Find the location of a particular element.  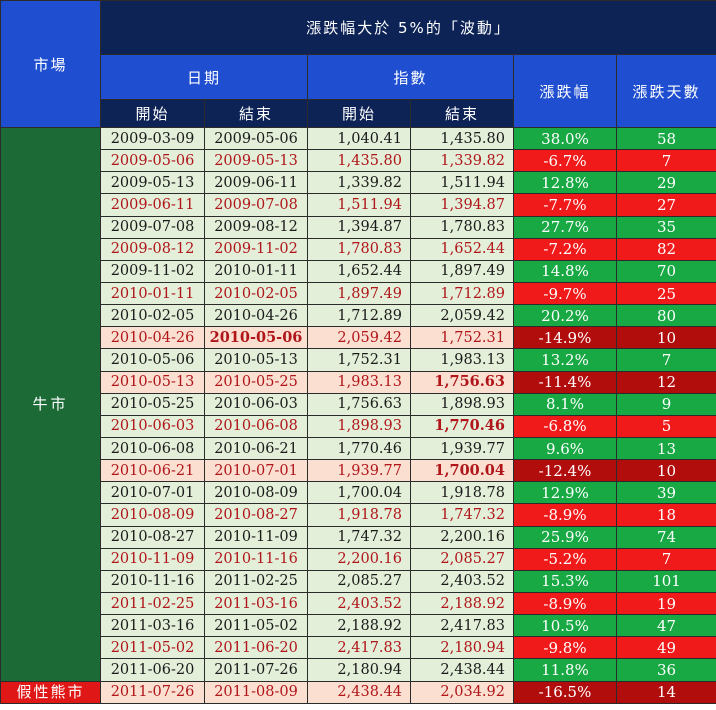

end-index-cell: 1,747.32 is located at coordinates (462, 515).